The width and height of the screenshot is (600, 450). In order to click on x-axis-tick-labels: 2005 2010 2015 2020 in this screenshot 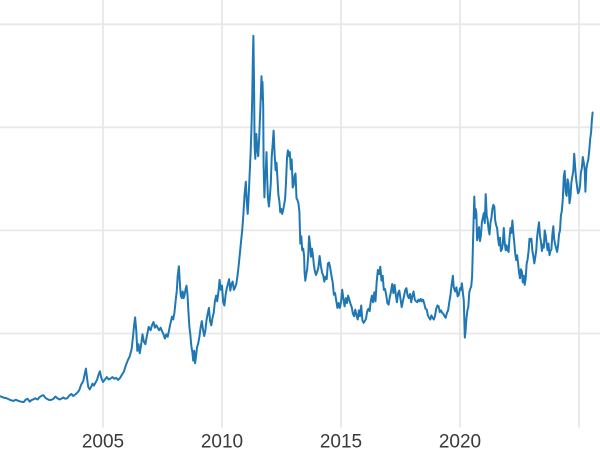, I will do `click(281, 441)`.